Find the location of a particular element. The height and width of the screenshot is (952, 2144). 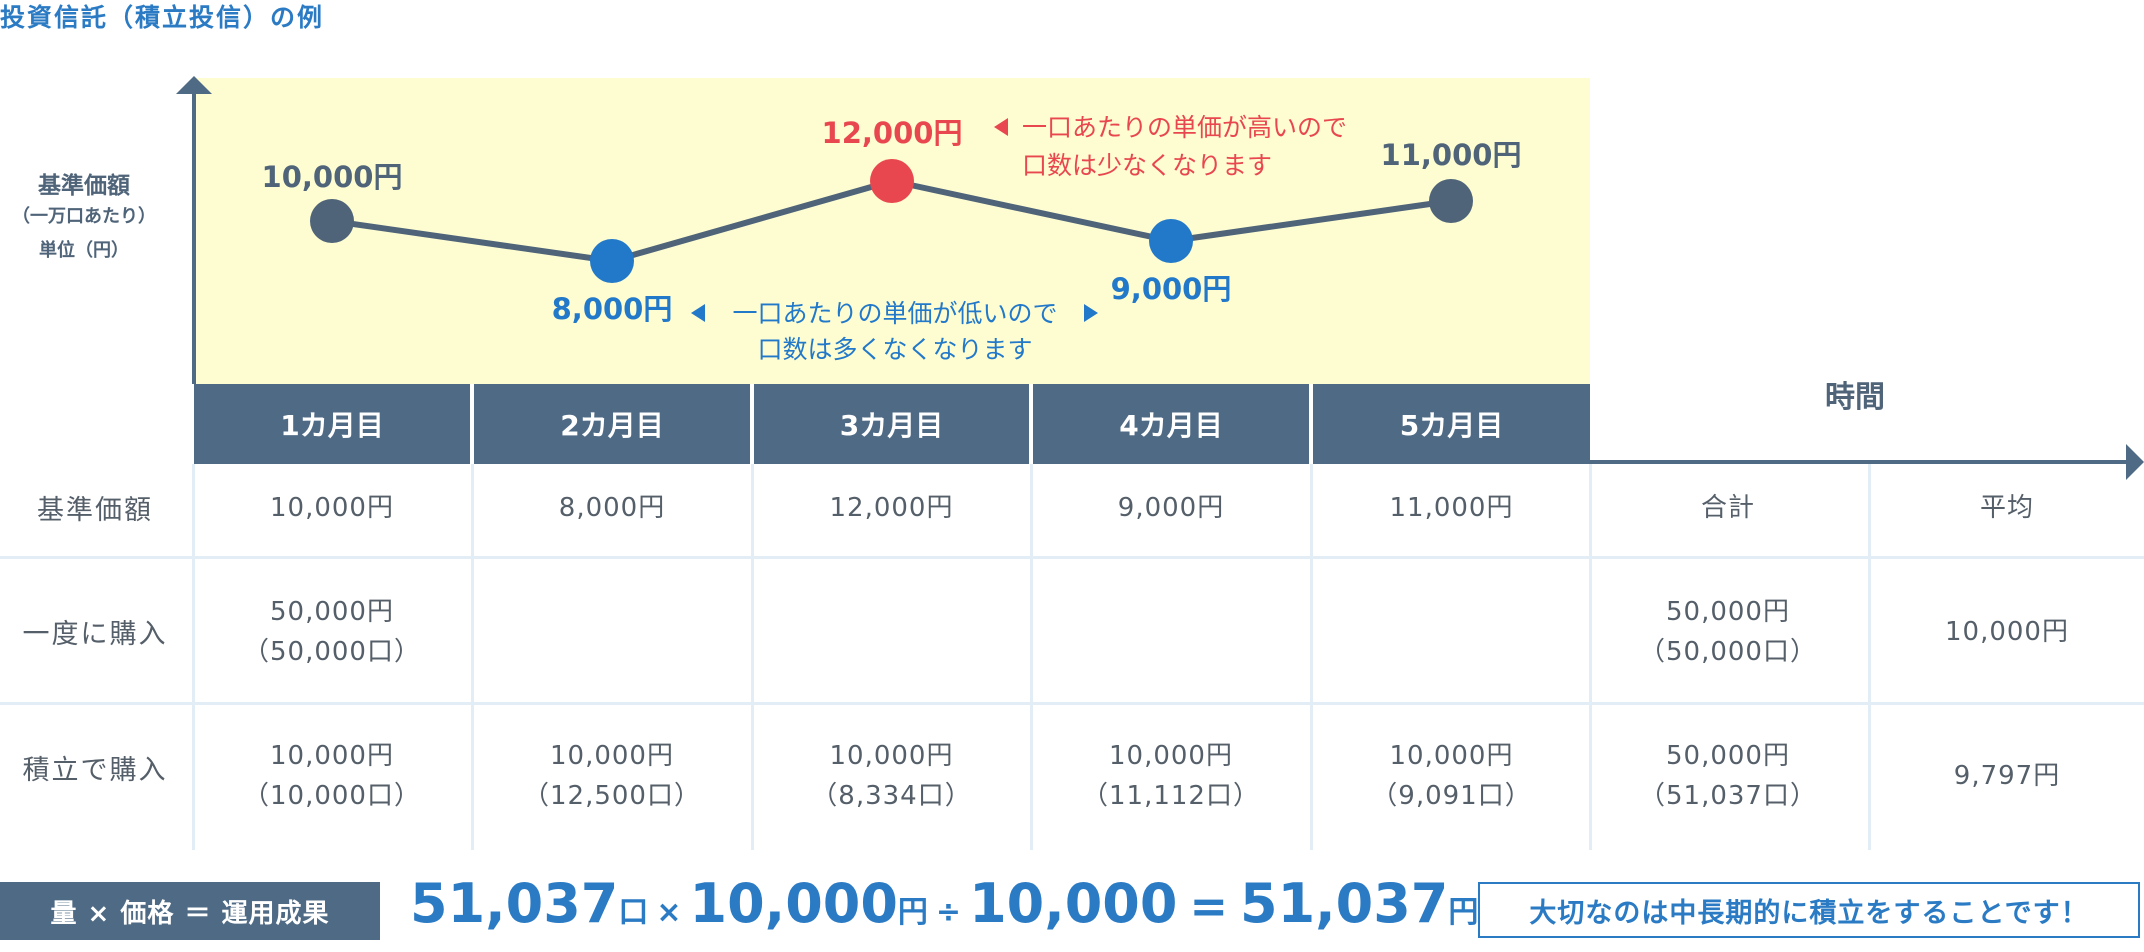

table-cell: 10,000円 （12,500口） is located at coordinates (612, 776).